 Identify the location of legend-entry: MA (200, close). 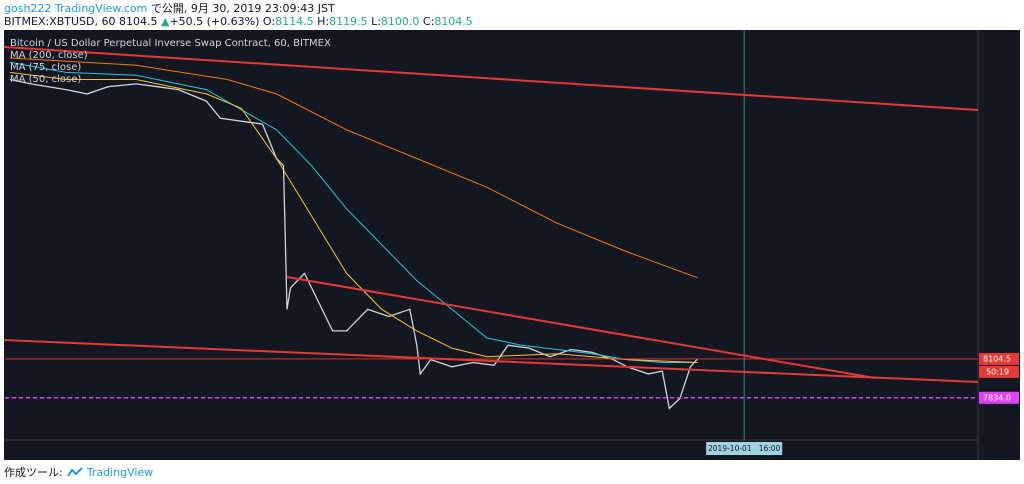
(49, 55).